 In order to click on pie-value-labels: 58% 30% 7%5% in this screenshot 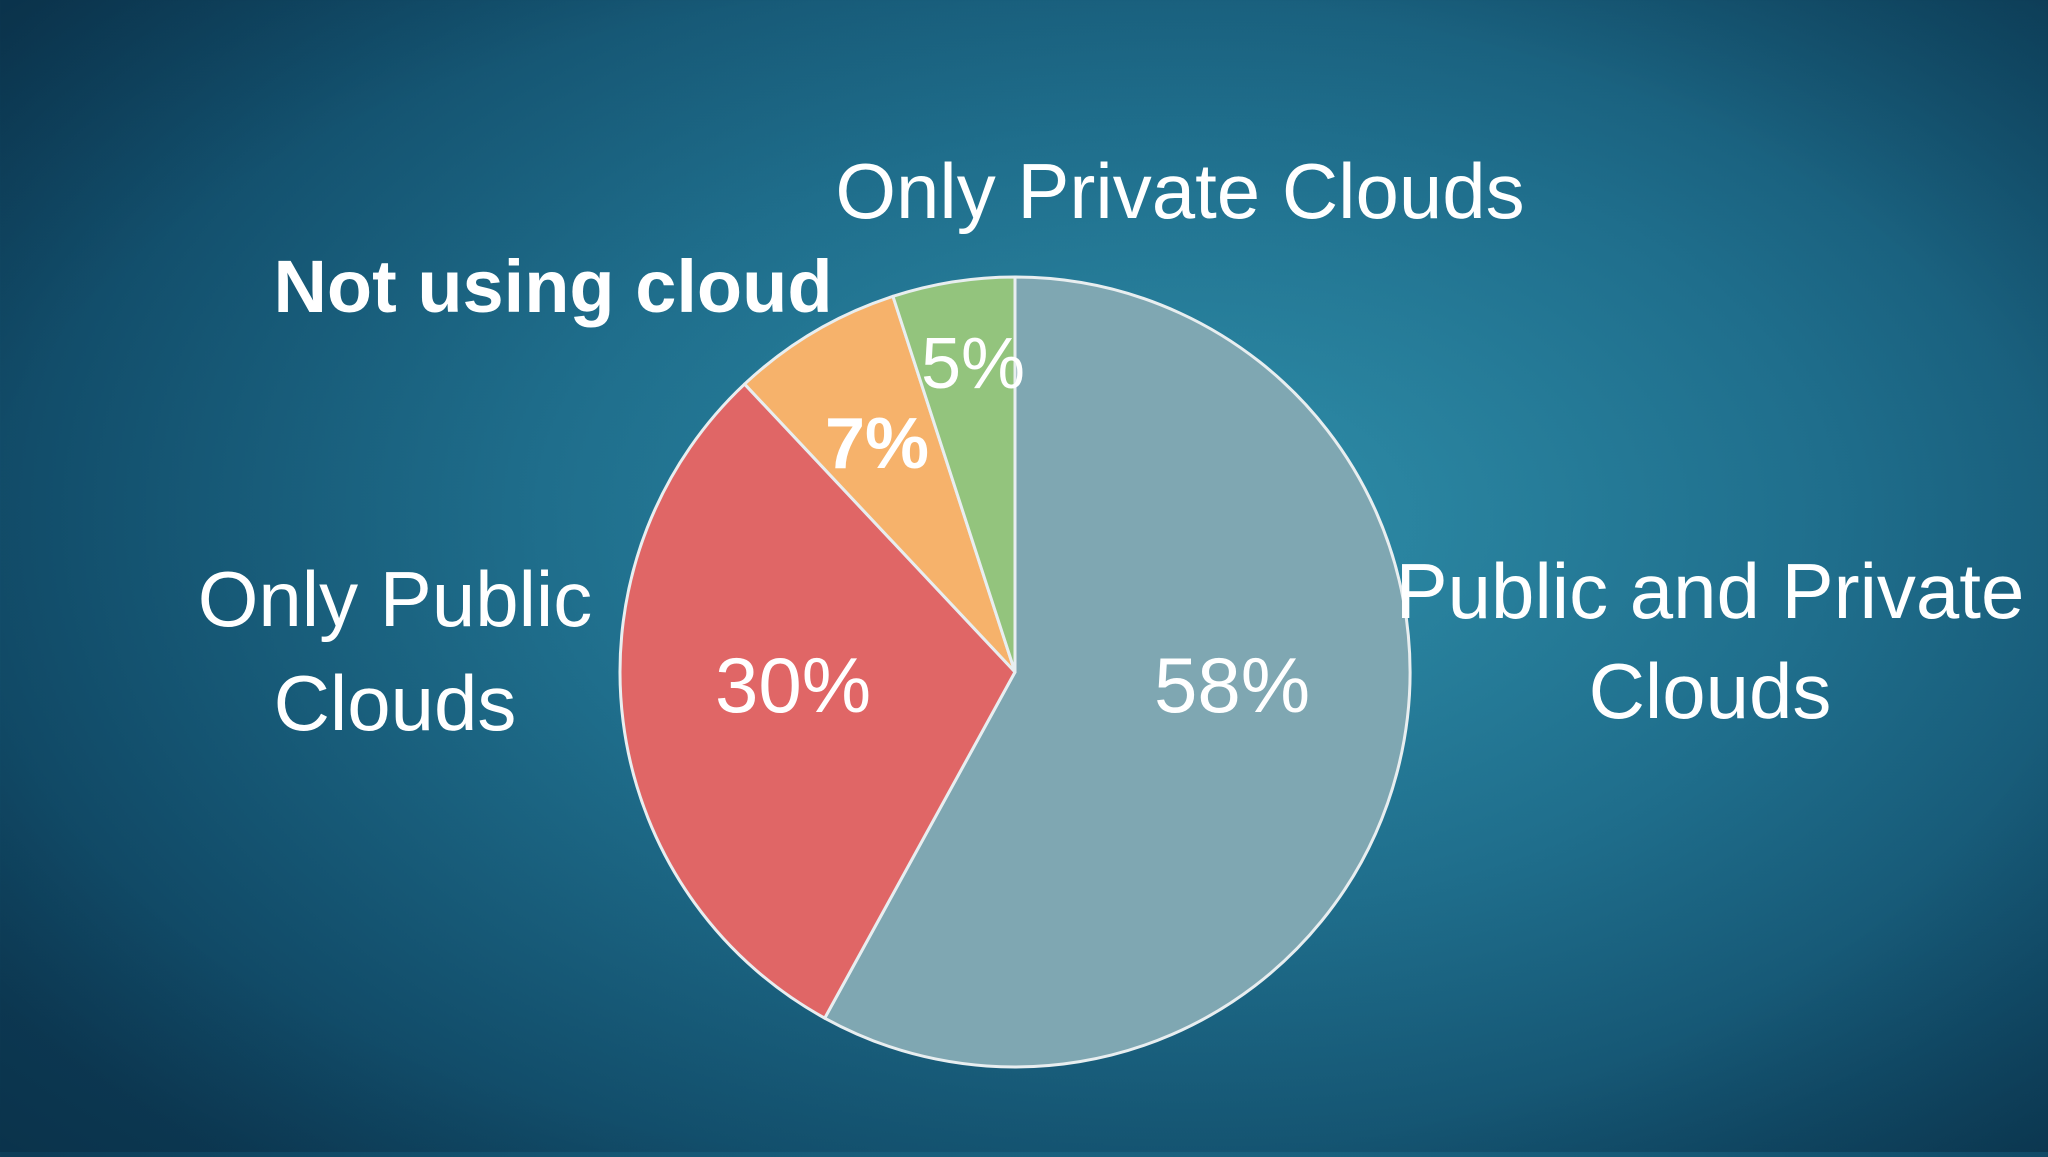, I will do `click(1012, 526)`.